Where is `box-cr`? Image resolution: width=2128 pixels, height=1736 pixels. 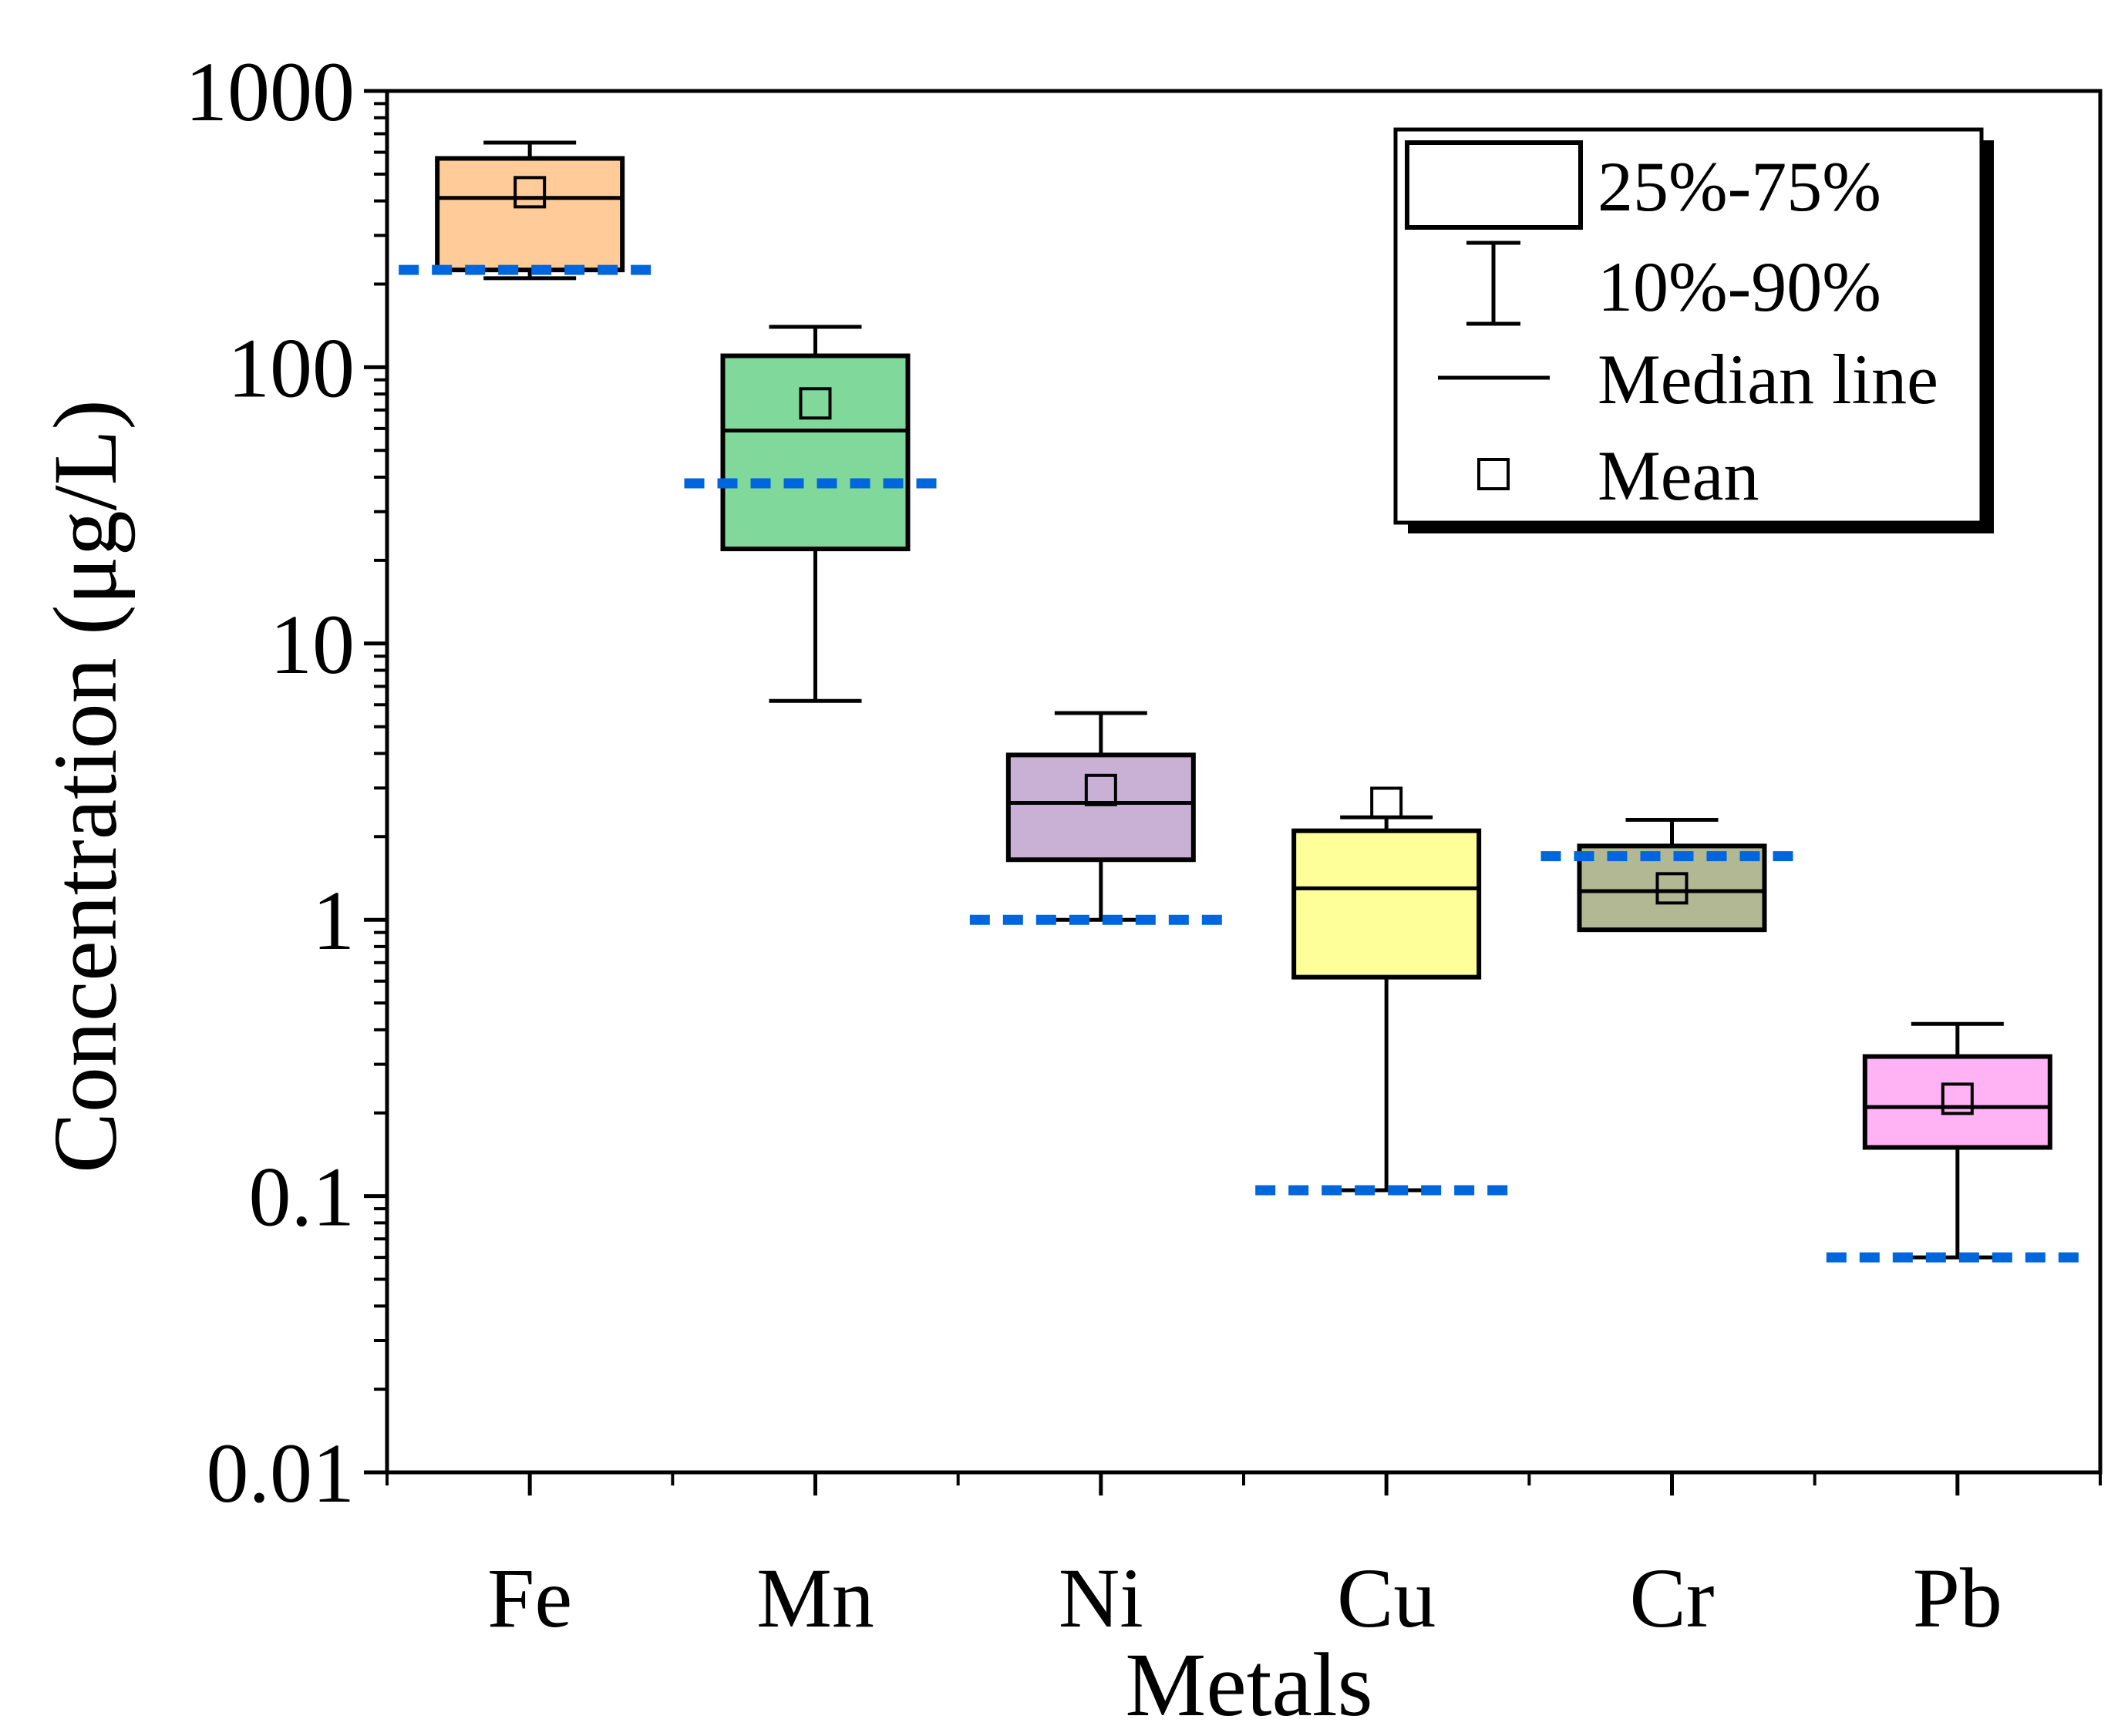
box-cr is located at coordinates (1672, 875).